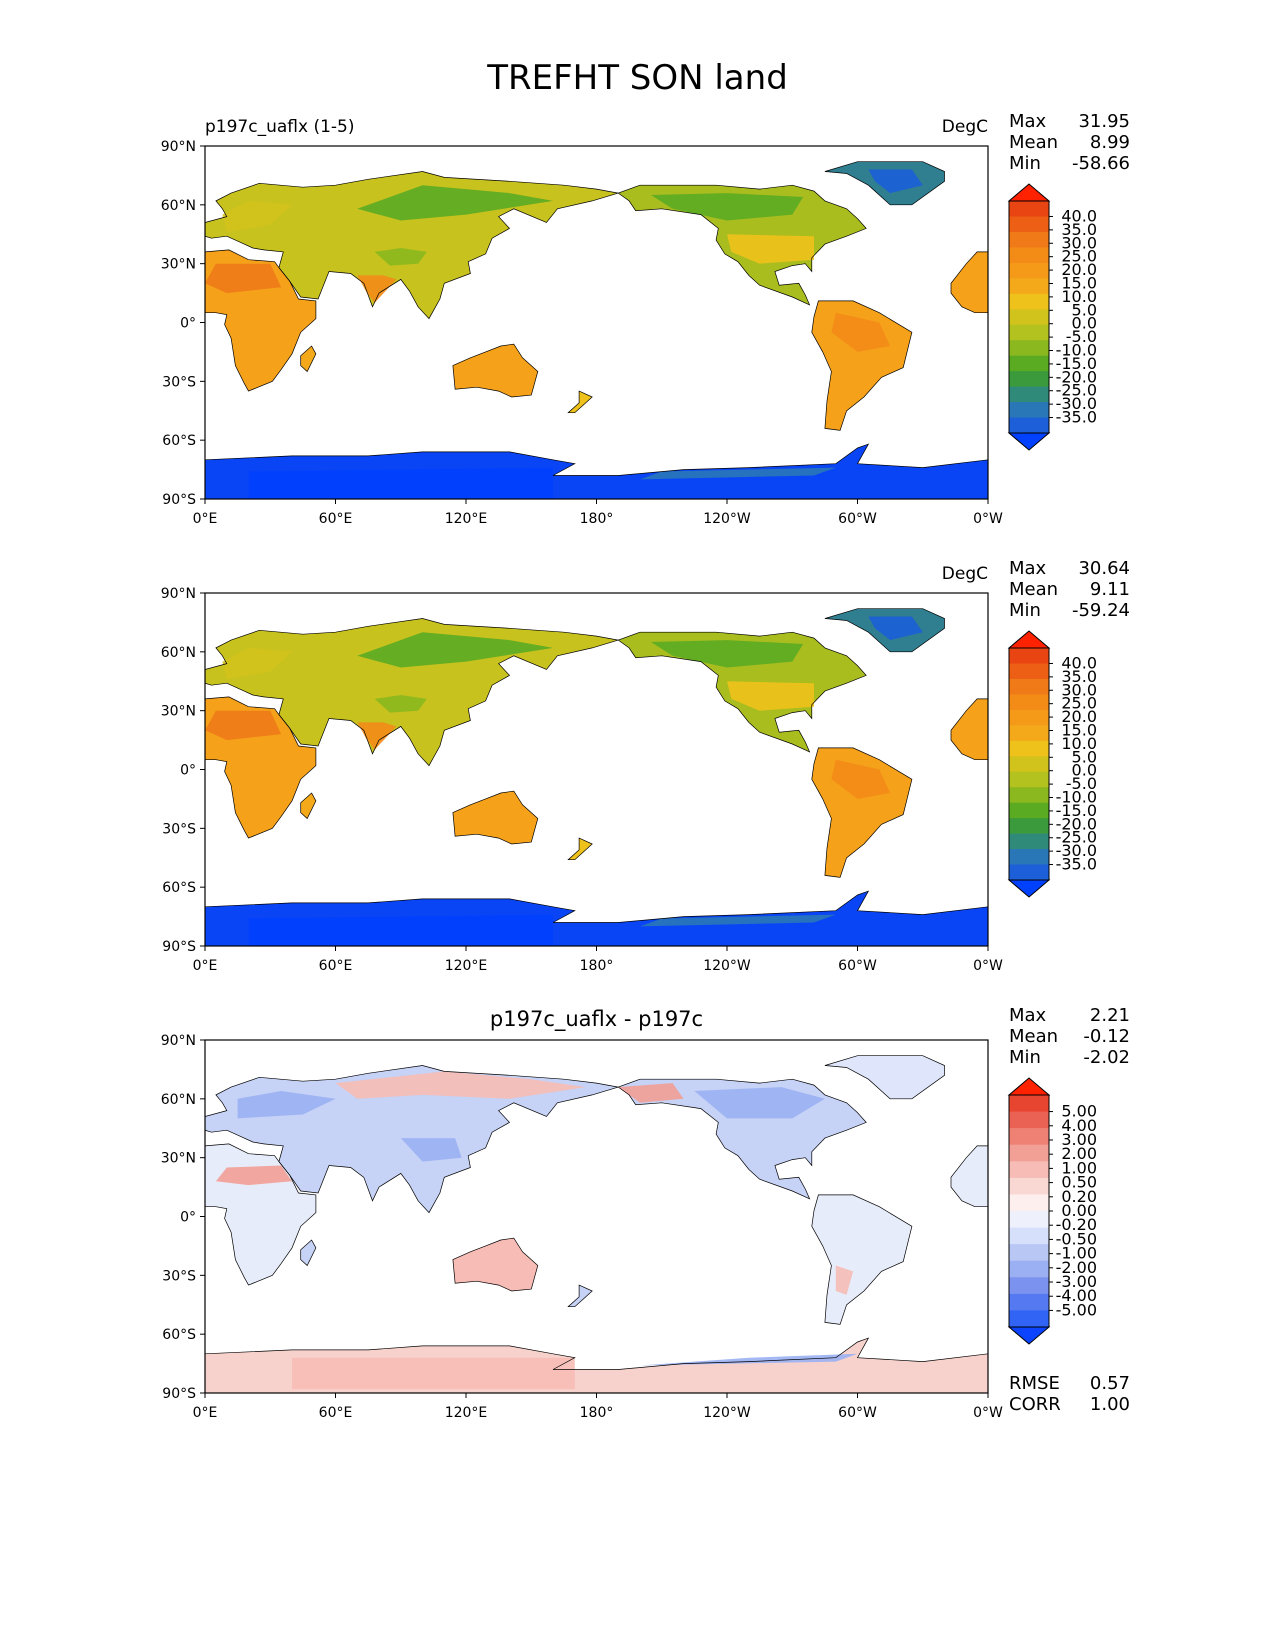 The width and height of the screenshot is (1275, 1650). Describe the element at coordinates (179, 947) in the screenshot. I see `lat-tick-label: 90°S` at that location.